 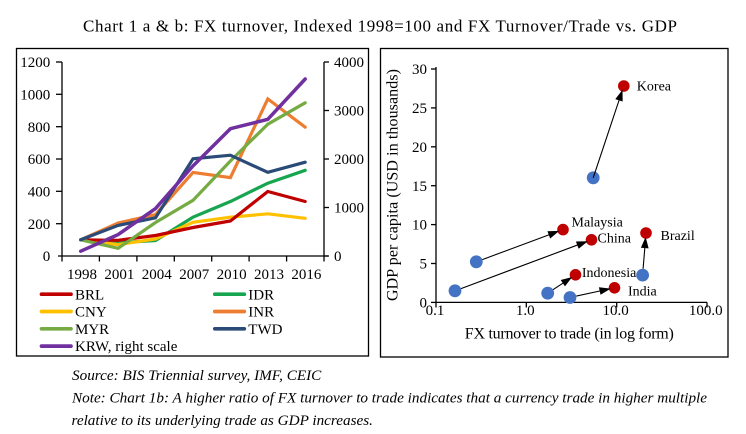 I want to click on svg-text: 0.1, so click(x=435, y=311).